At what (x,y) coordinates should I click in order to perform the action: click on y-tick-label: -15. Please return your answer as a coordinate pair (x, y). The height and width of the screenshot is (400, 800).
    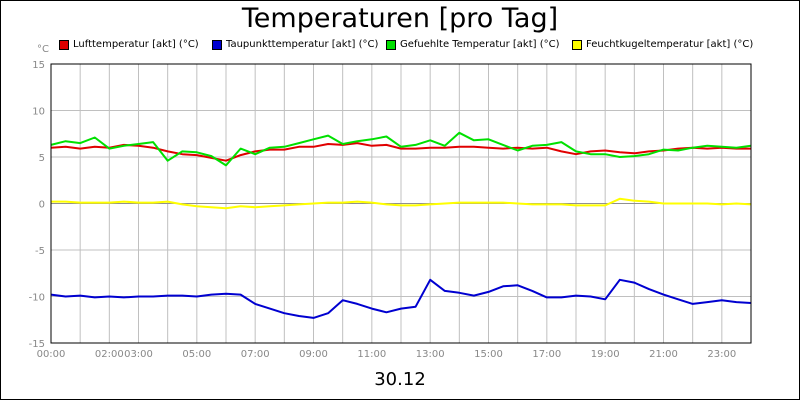
    Looking at the image, I should click on (37, 344).